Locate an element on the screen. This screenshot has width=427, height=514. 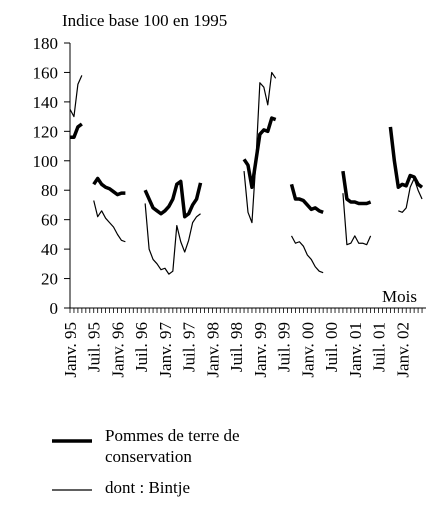
x-tick-label: Janv. 96 is located at coordinates (117, 350).